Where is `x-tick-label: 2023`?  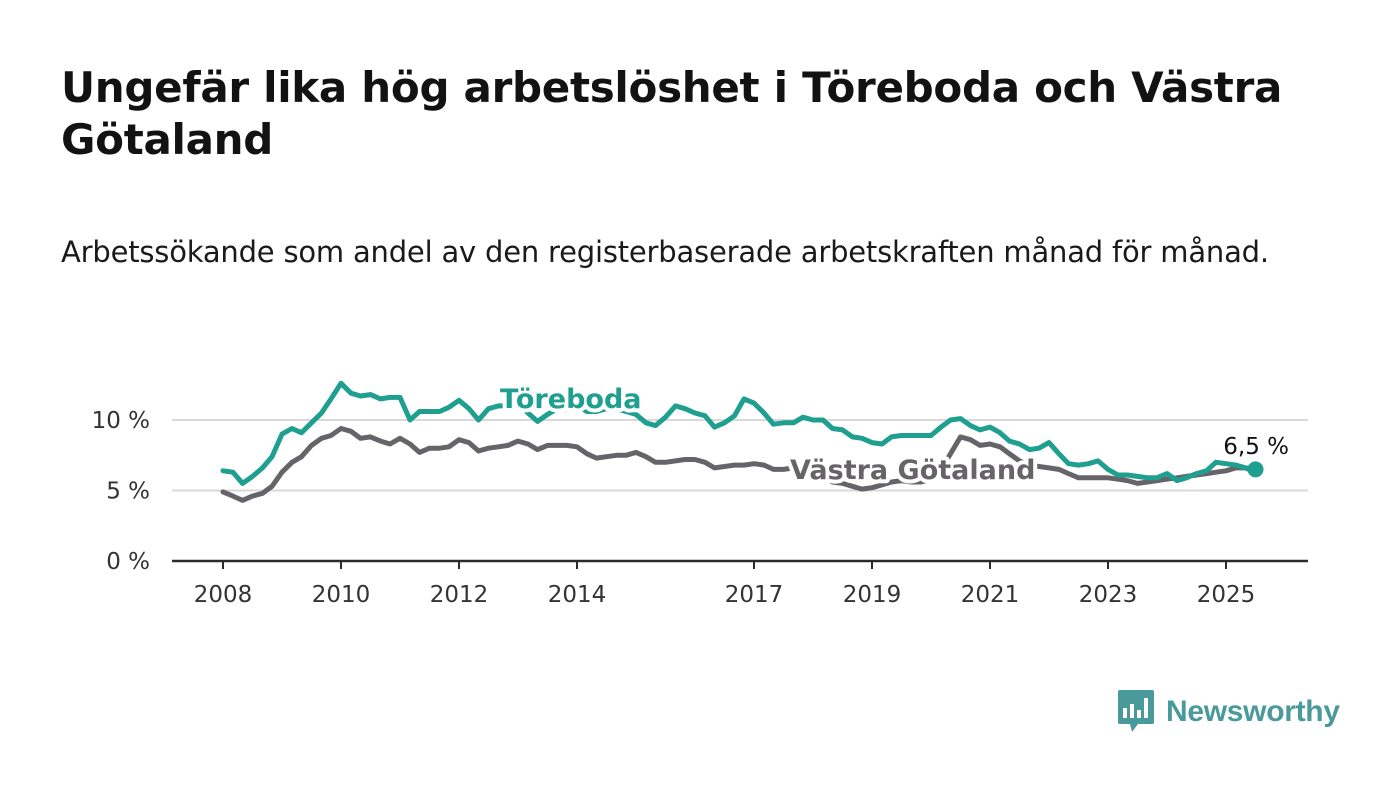 x-tick-label: 2023 is located at coordinates (1108, 595).